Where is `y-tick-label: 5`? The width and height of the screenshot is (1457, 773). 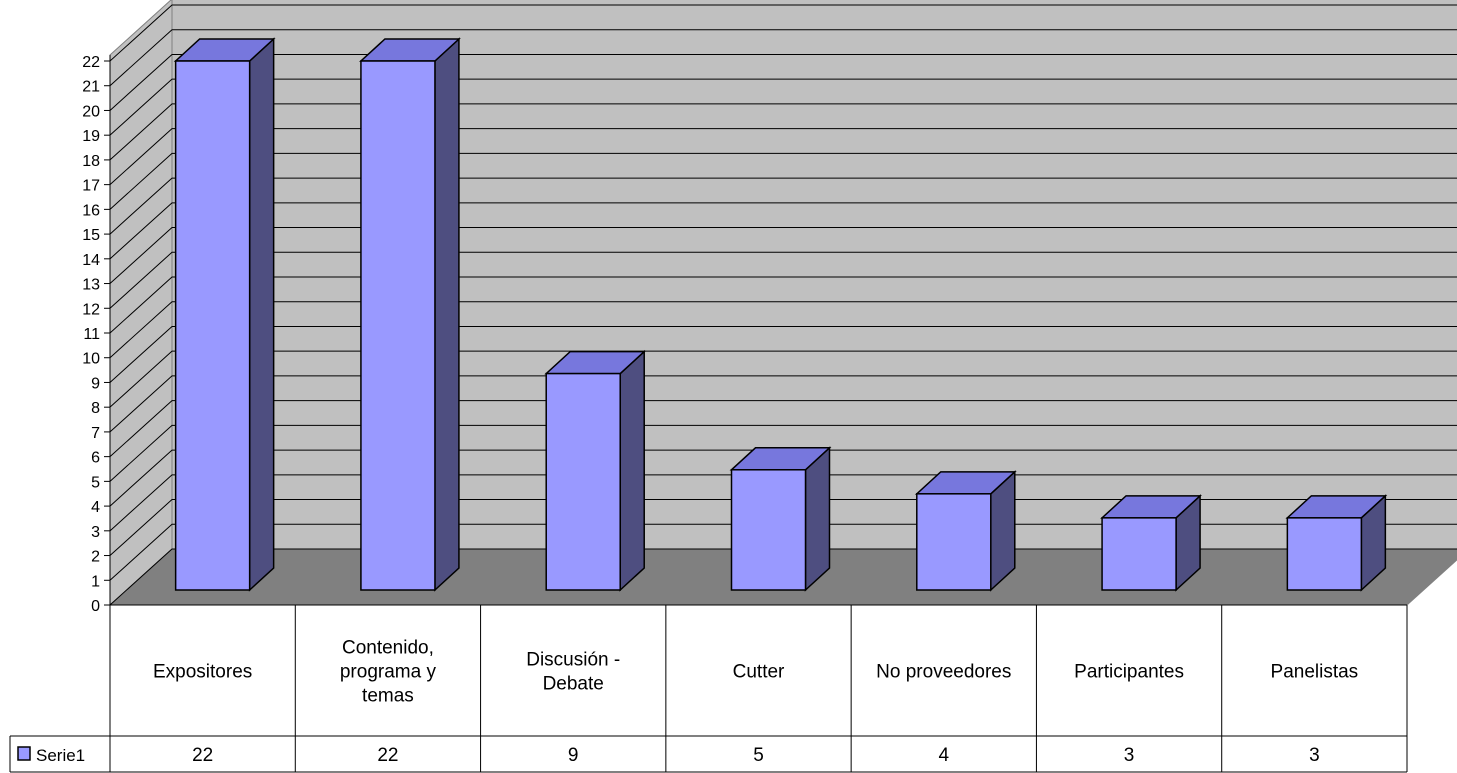
y-tick-label: 5 is located at coordinates (95, 482).